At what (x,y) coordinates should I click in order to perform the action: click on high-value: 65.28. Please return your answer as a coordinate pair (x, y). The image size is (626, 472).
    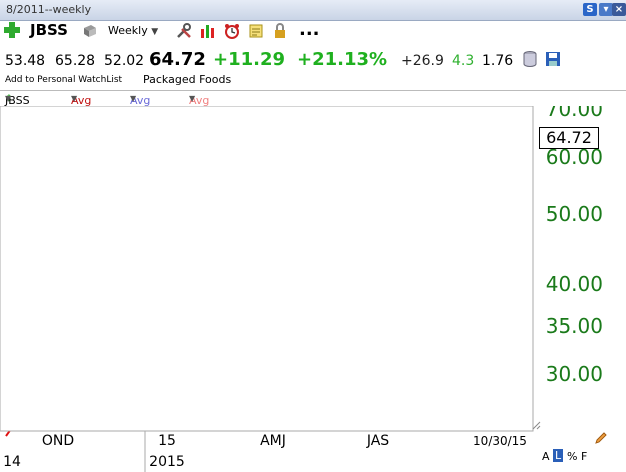
    Looking at the image, I should click on (75, 61).